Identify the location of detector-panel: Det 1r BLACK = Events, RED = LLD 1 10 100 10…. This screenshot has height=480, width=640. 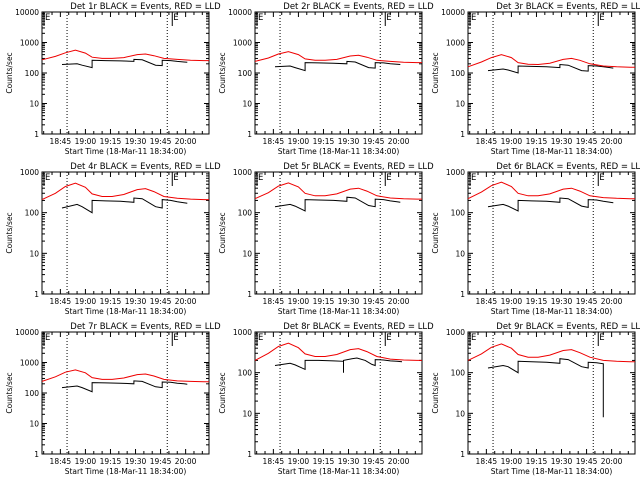
(113, 79).